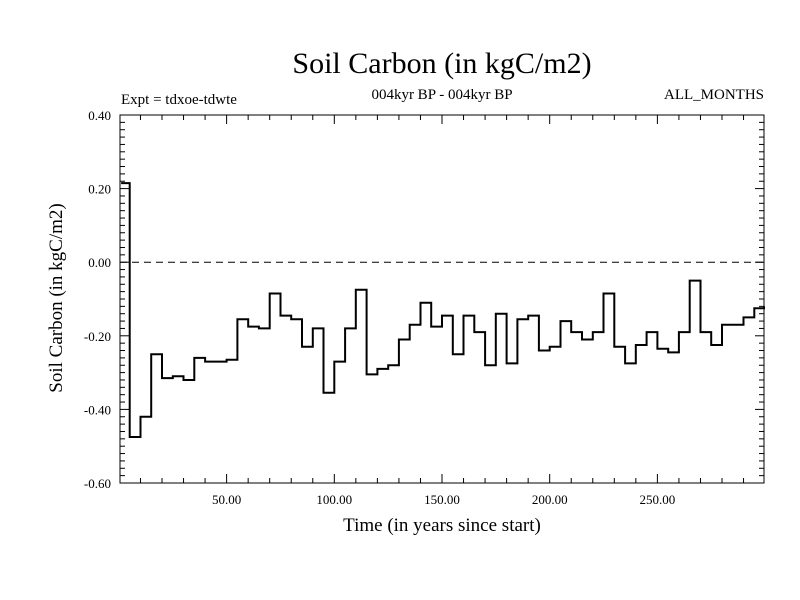  What do you see at coordinates (658, 499) in the screenshot?
I see `x-tick-label: 250.00` at bounding box center [658, 499].